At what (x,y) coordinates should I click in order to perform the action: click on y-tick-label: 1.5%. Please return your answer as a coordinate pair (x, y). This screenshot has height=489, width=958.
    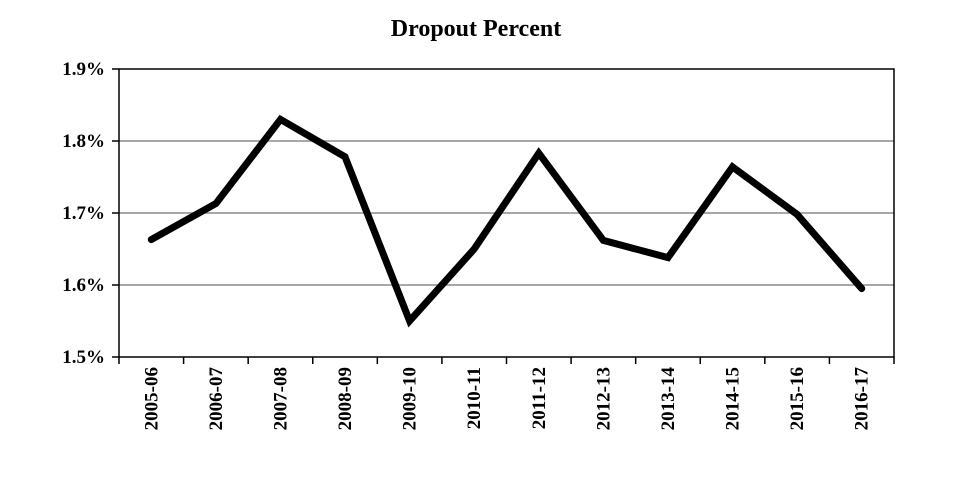
    Looking at the image, I should click on (83, 357).